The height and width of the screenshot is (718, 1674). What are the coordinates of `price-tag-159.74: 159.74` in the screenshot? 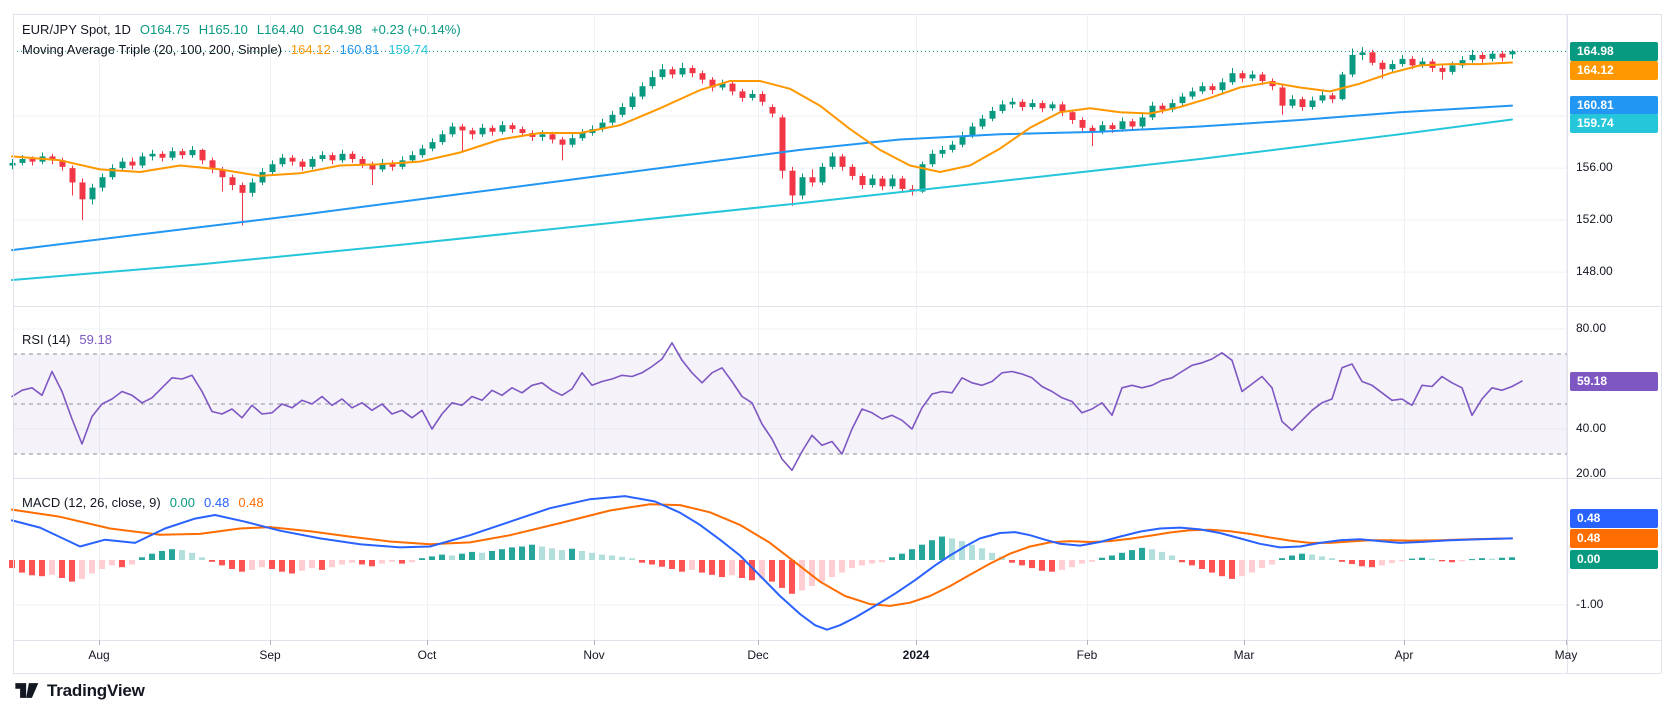 It's located at (1614, 123).